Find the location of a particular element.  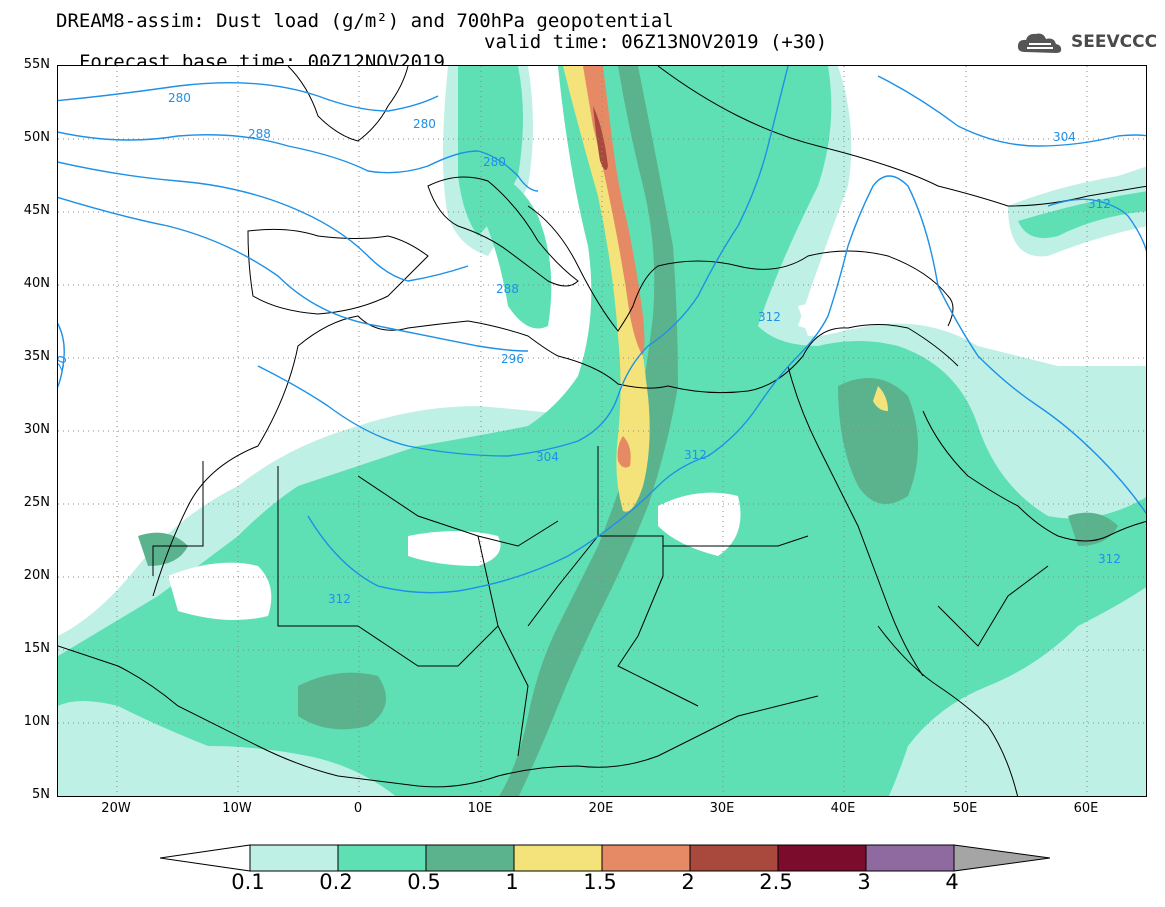

lat-label-30n: 30N is located at coordinates (36, 429).